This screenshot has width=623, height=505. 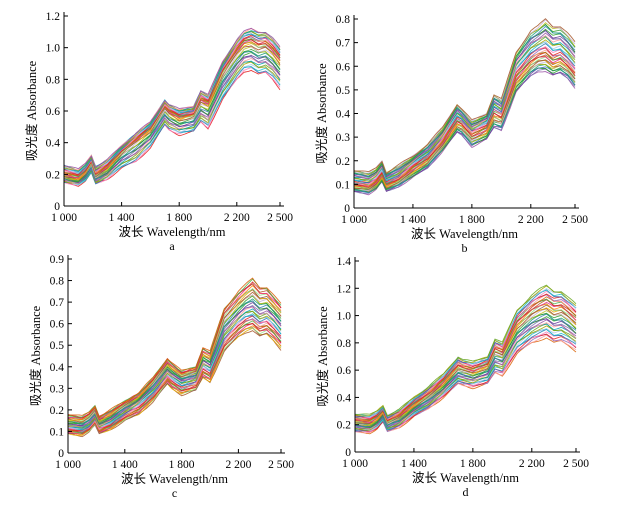 I want to click on y-tick-label: 0.9, so click(x=57, y=260).